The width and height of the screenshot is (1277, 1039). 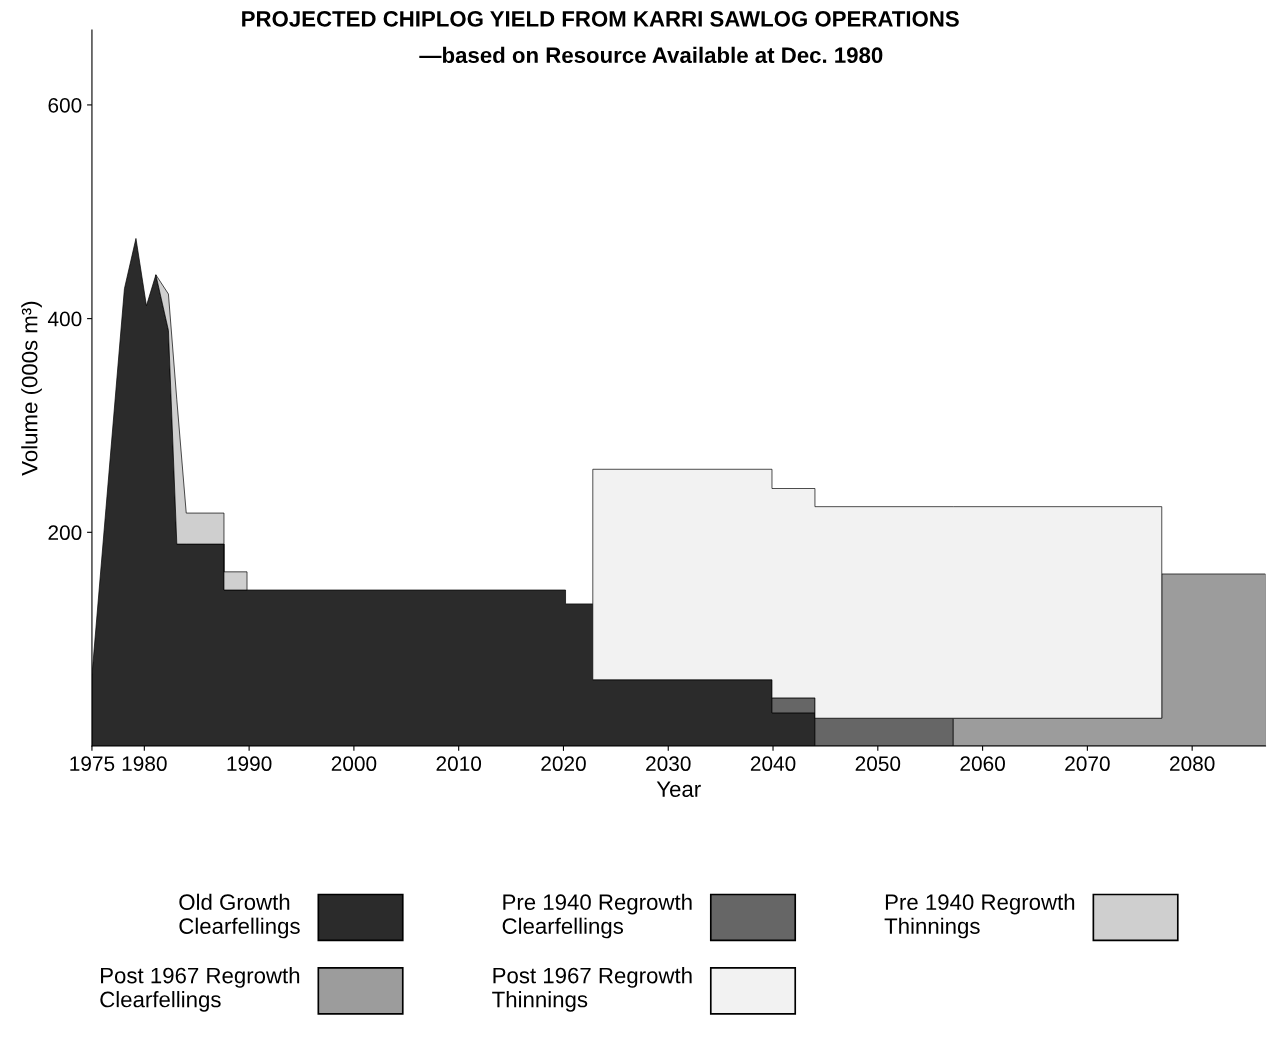 What do you see at coordinates (64, 319) in the screenshot?
I see `y-tick-label: 400` at bounding box center [64, 319].